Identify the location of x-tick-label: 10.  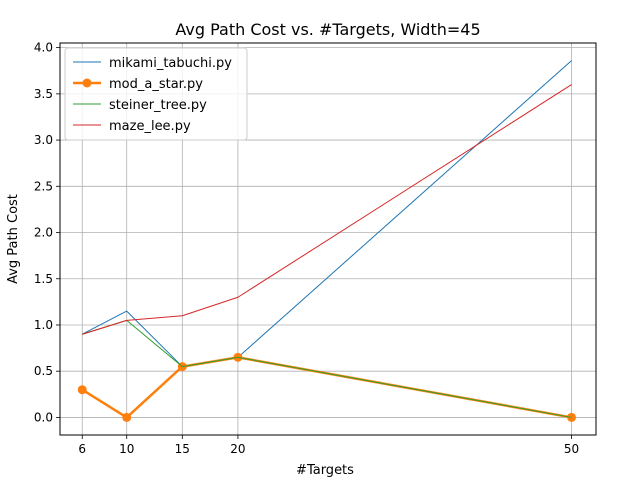
(126, 449).